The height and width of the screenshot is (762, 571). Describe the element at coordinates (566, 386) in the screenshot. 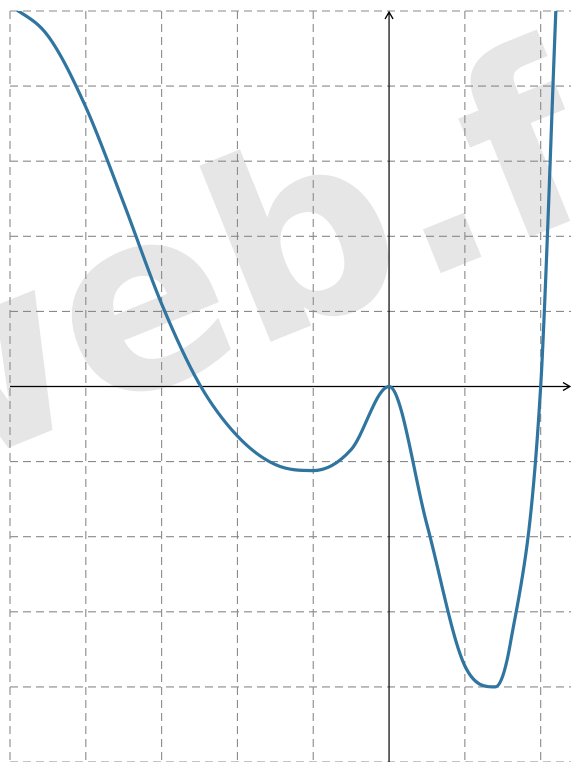

I see `x-axis-arrow` at that location.